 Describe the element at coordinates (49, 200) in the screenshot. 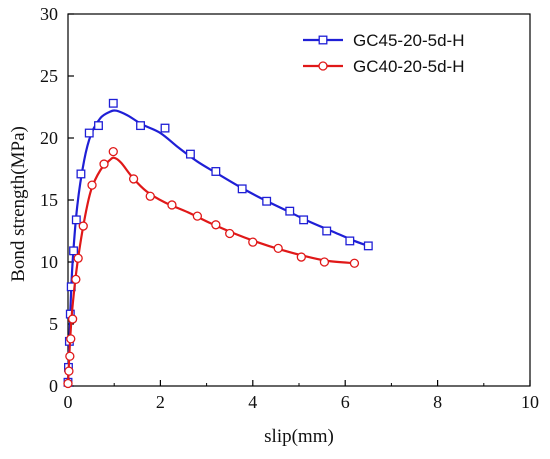

I see `y-tick-label: 15` at that location.